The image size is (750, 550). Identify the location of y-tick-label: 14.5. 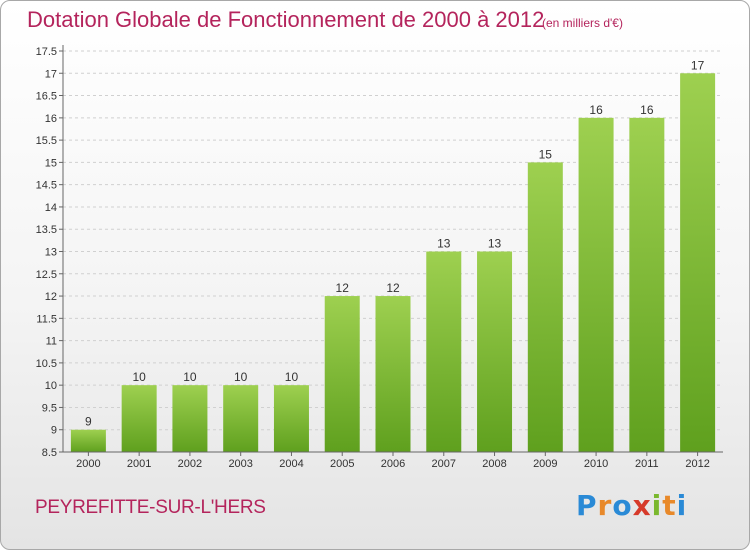
(46, 186).